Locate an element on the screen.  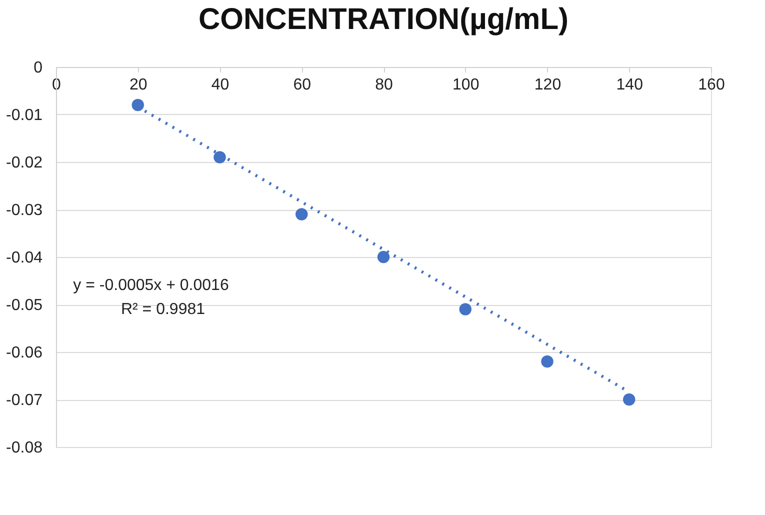
annotation: y = -0.0005x + 0.0016 is located at coordinates (151, 285).